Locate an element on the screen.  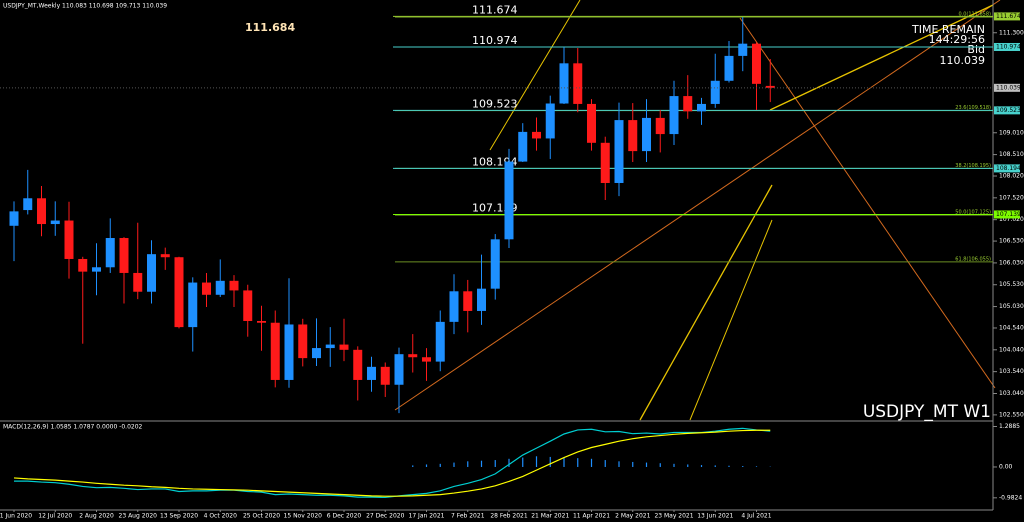
y-tick-label: -0.9824 is located at coordinates (1010, 497).